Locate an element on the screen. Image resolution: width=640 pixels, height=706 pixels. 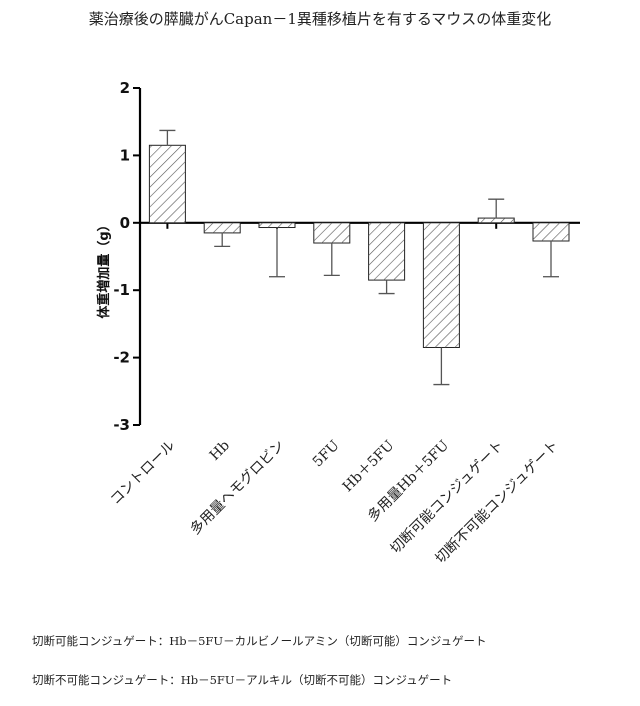
y-tick-label: 1 is located at coordinates (125, 155).